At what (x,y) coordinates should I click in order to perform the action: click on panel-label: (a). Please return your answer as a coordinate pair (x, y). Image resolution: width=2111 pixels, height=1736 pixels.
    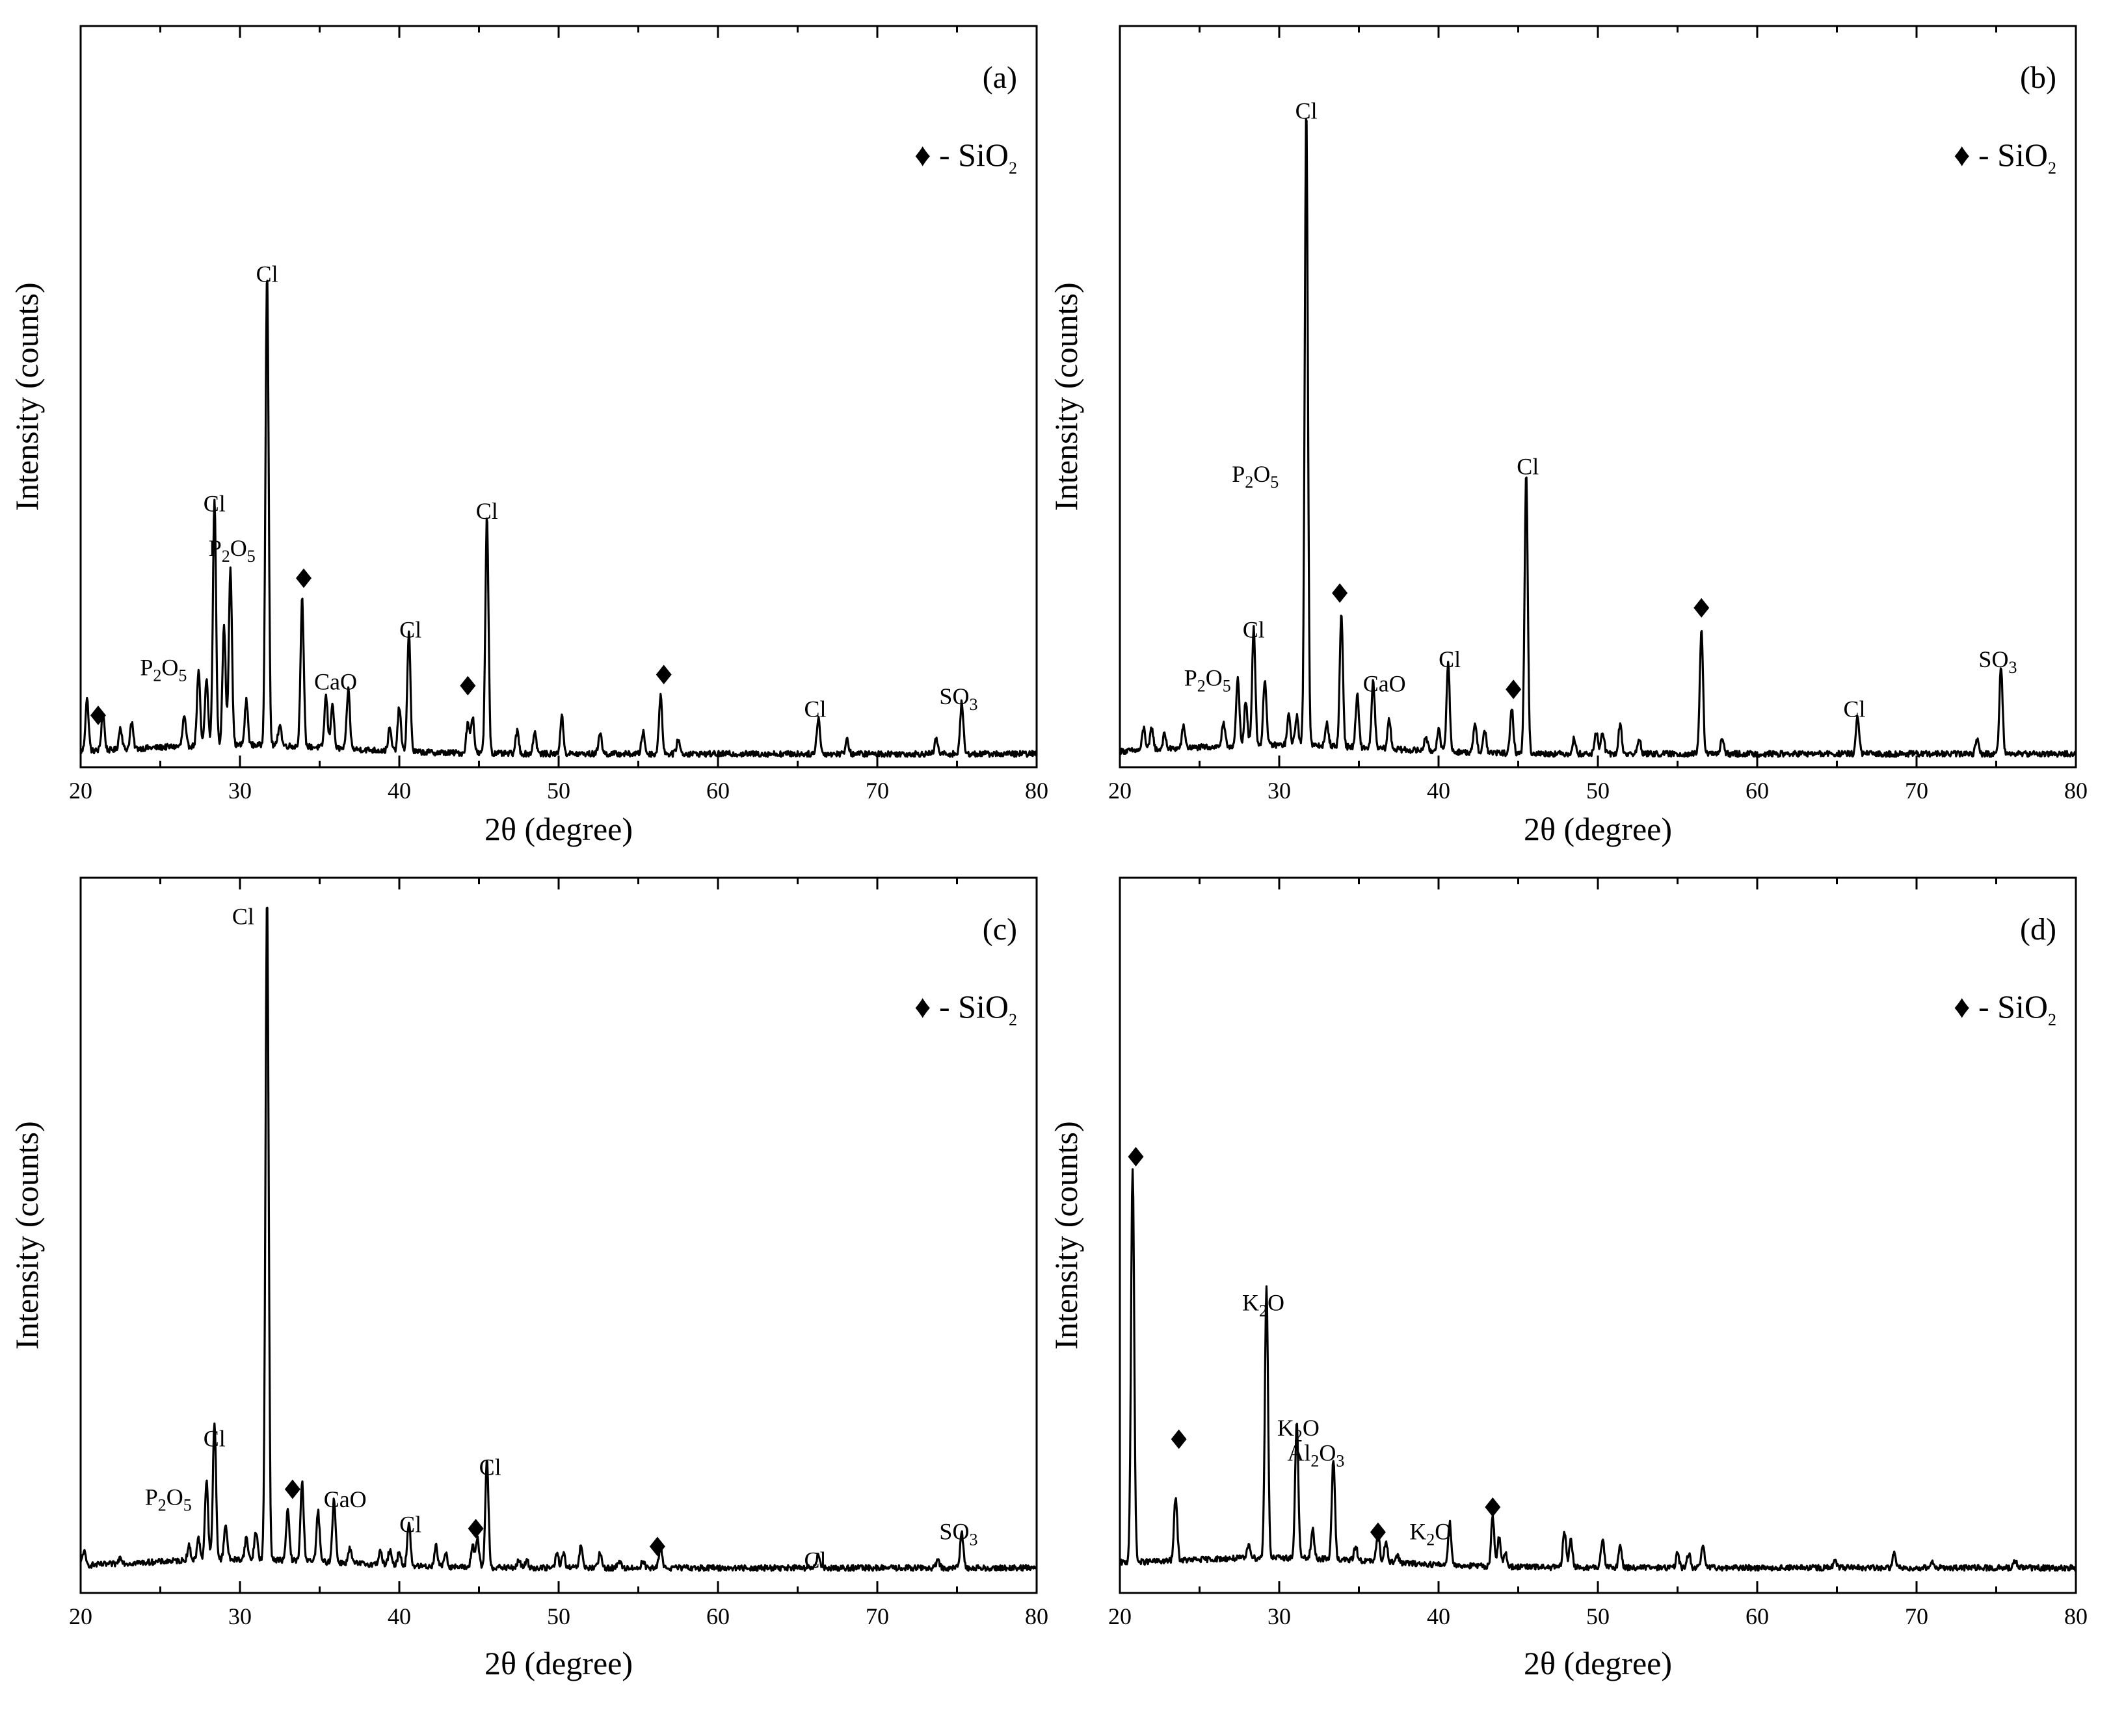
    Looking at the image, I should click on (1000, 77).